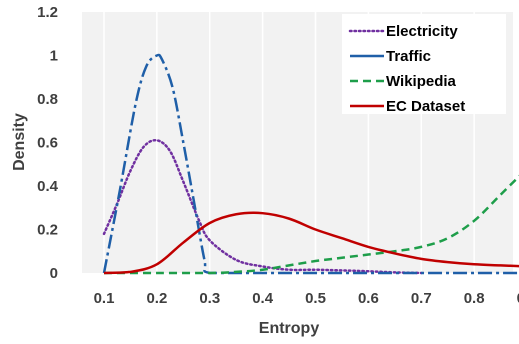 The width and height of the screenshot is (519, 344). I want to click on x-tick-label: 0.5, so click(315, 298).